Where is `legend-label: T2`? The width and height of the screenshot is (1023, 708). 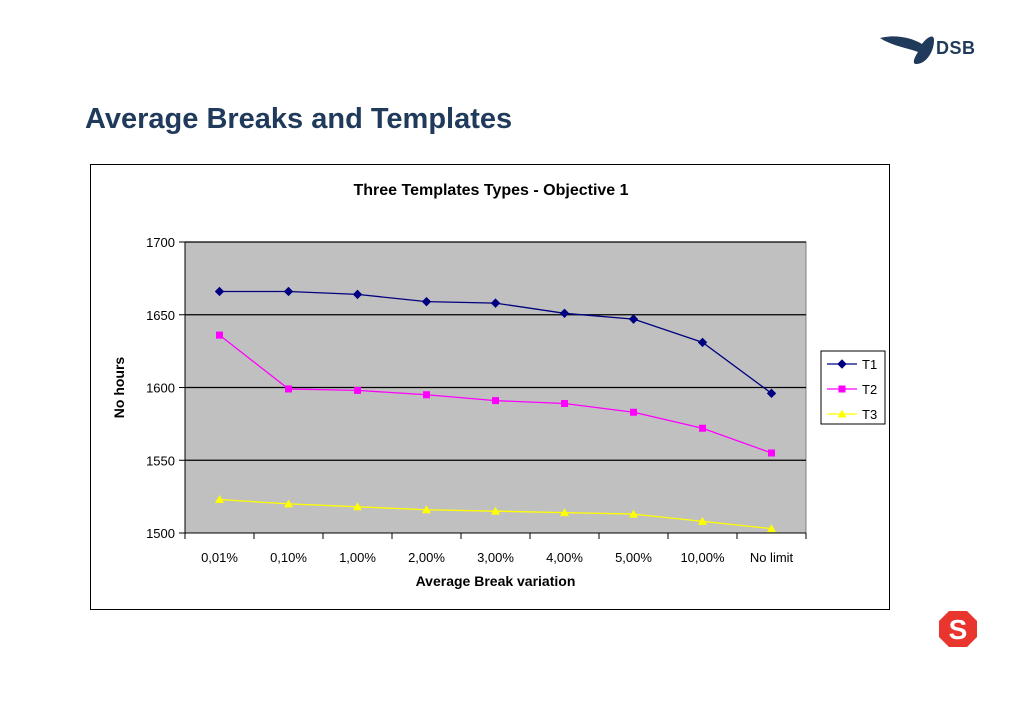 legend-label: T2 is located at coordinates (869, 389).